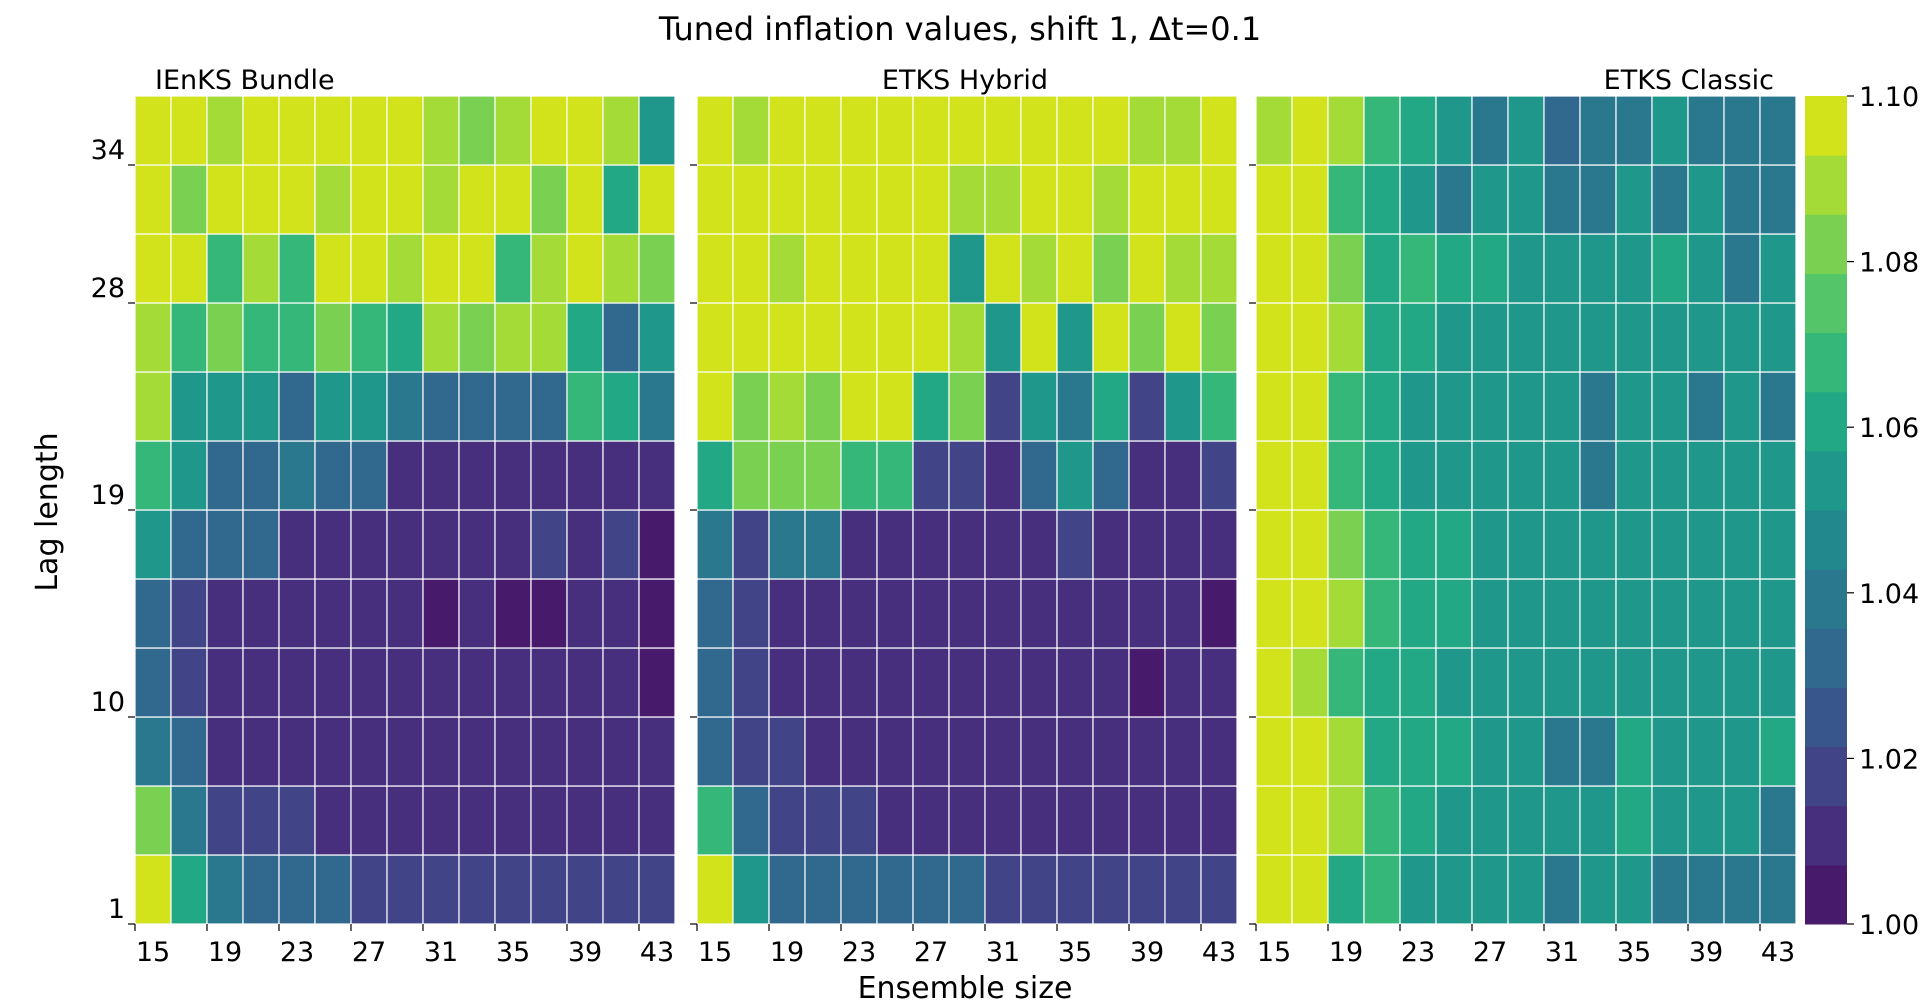  Describe the element at coordinates (1274, 952) in the screenshot. I see `x-tick-label: 15` at that location.